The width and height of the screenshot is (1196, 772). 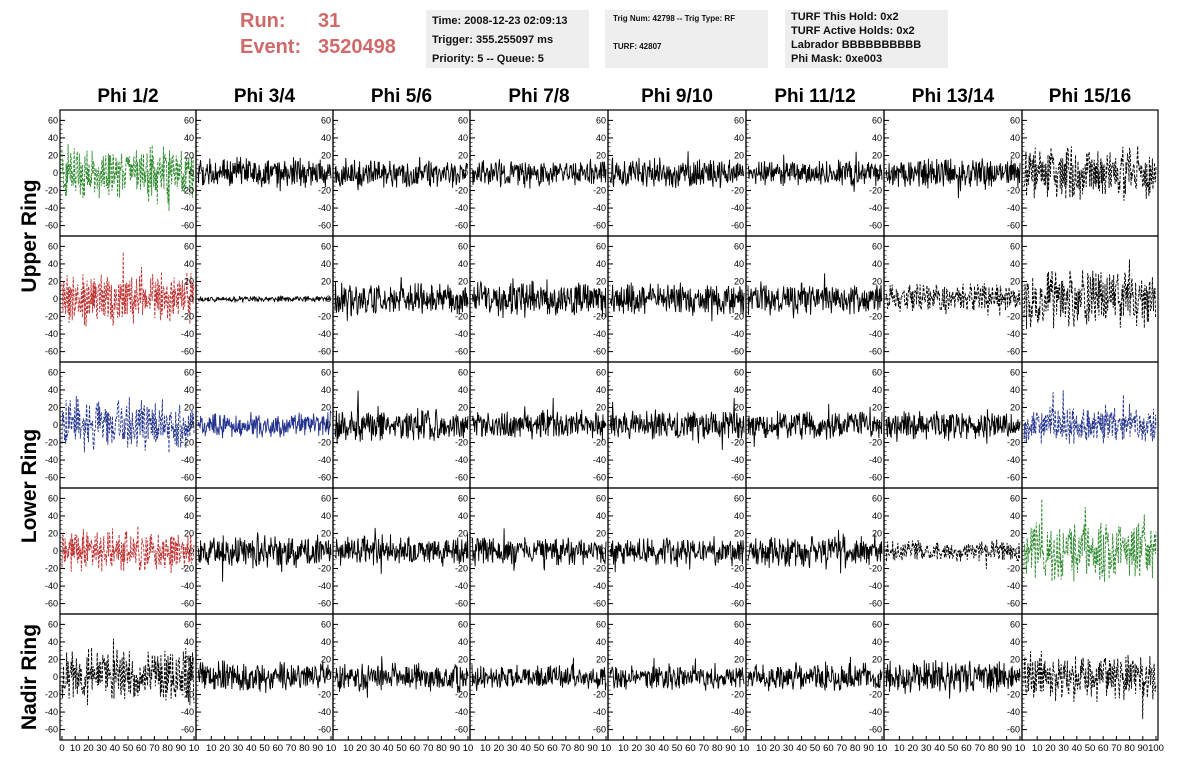 What do you see at coordinates (61, 748) in the screenshot?
I see `x-tick-label: 0` at bounding box center [61, 748].